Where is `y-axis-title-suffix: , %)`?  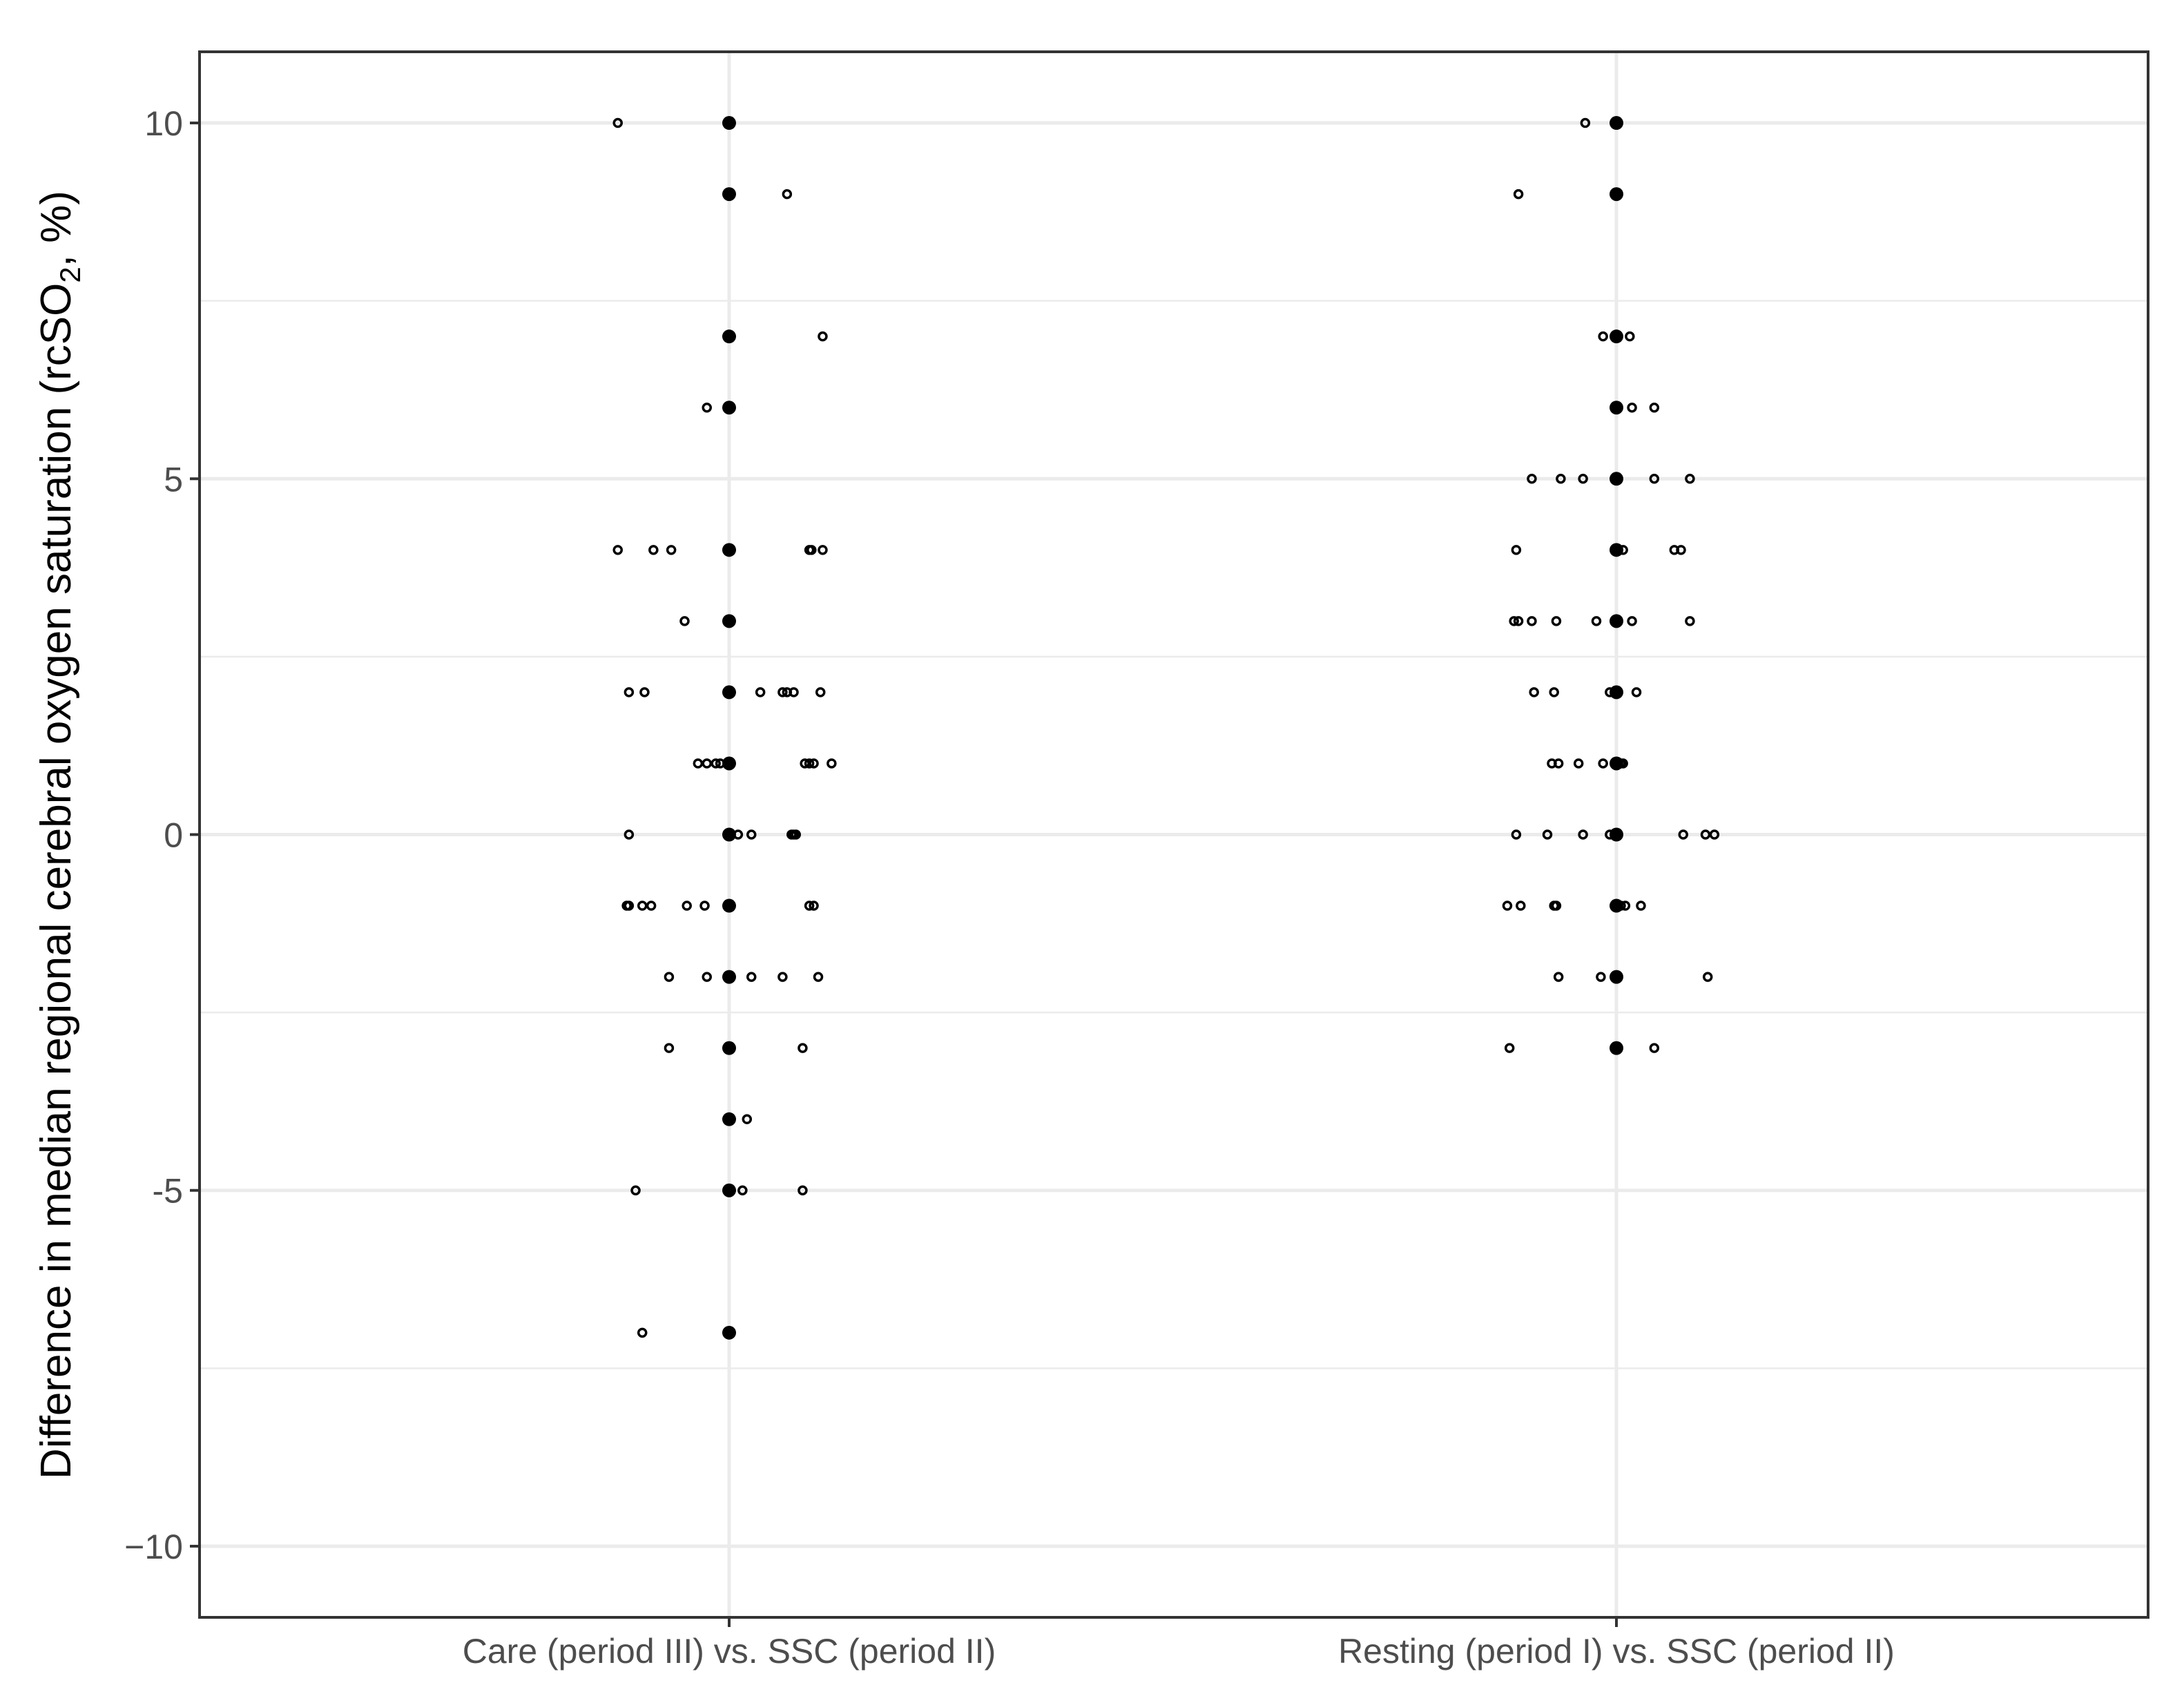
y-axis-title-suffix: , %) is located at coordinates (56, 229).